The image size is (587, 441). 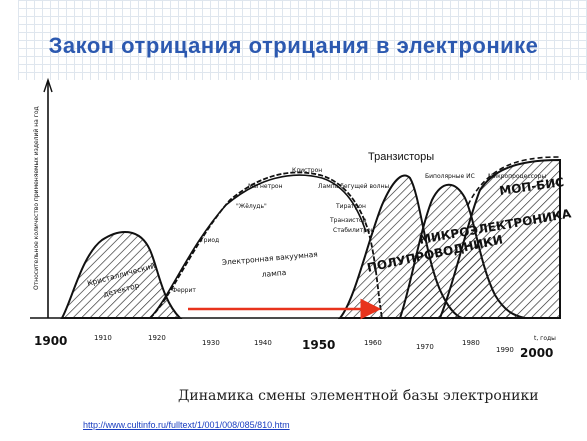 What do you see at coordinates (353, 186) in the screenshot?
I see `milestone-lamp: Лампа бегущей волны` at bounding box center [353, 186].